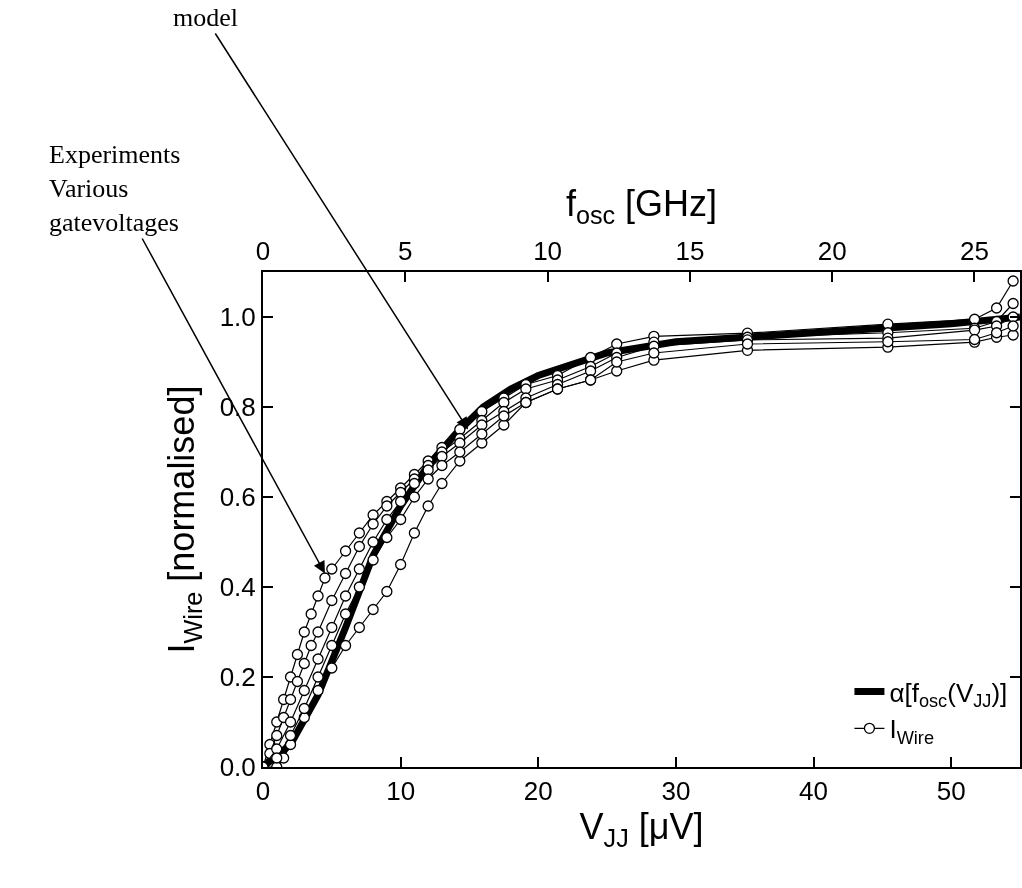  Describe the element at coordinates (832, 250) in the screenshot. I see `x2-tick-label: 20` at that location.